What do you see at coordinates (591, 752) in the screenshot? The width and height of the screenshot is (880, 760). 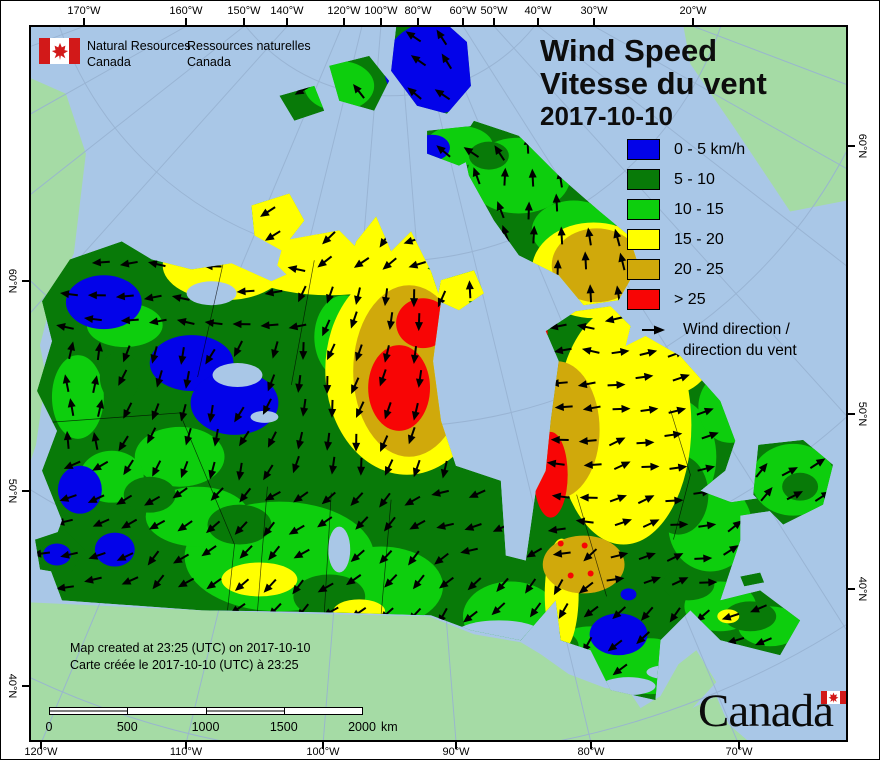 I see `graticule-axis-label: 80°W` at bounding box center [591, 752].